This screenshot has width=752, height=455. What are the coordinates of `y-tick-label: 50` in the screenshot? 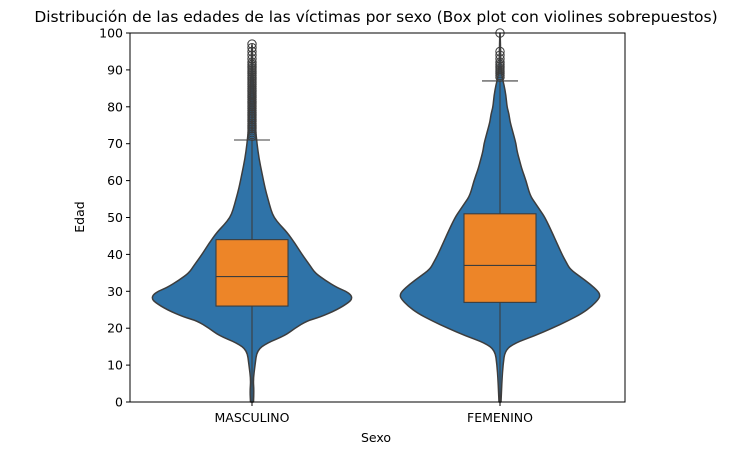 It's located at (115, 217).